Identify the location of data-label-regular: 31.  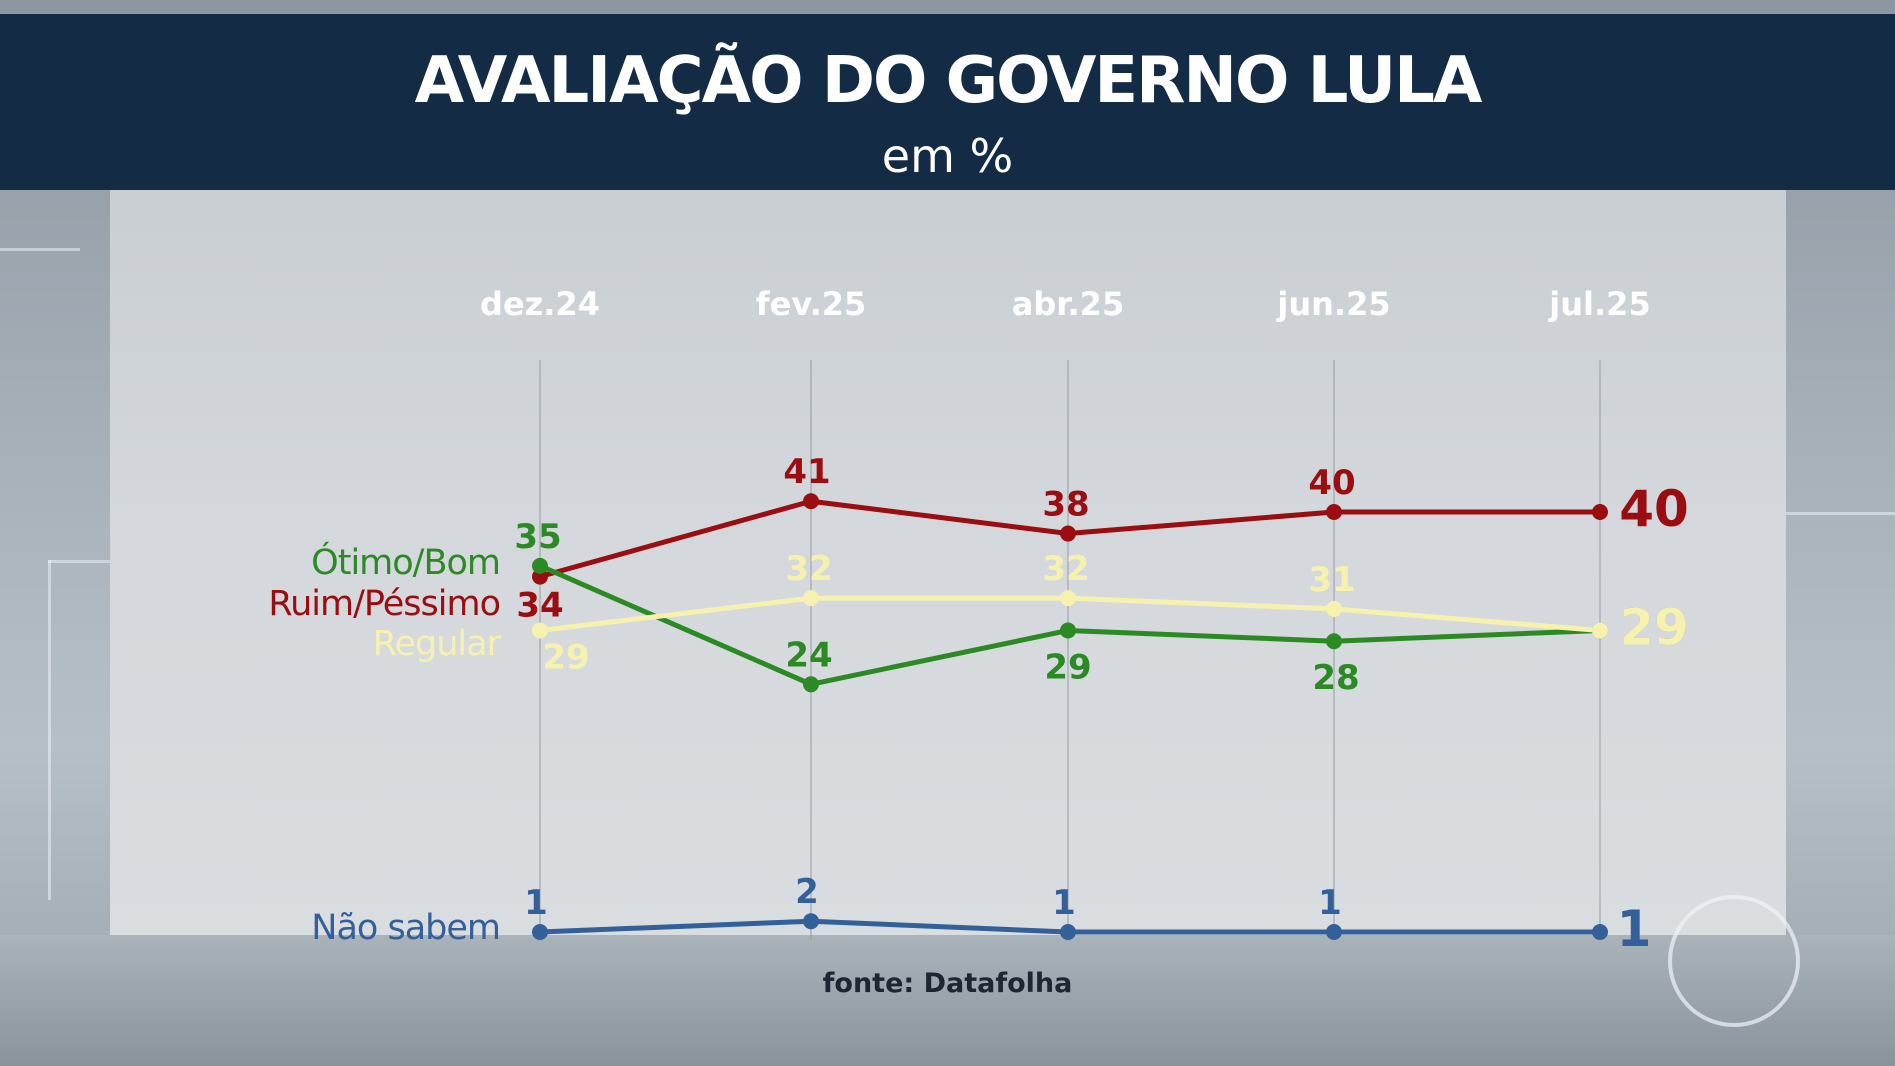
(1331, 580).